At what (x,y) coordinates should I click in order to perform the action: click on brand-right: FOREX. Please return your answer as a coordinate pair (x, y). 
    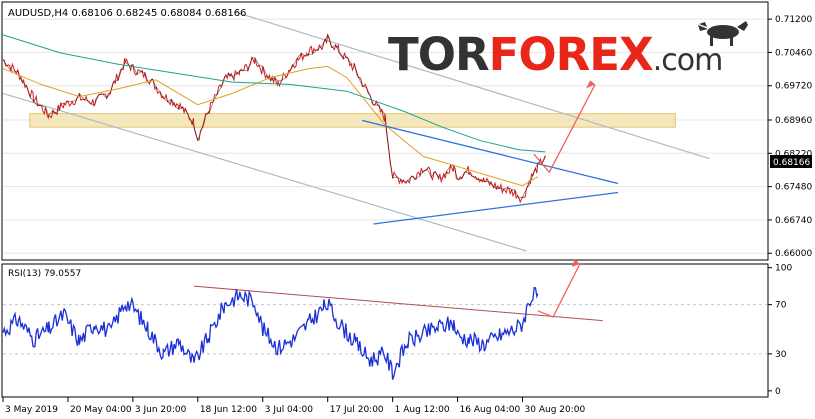
    Looking at the image, I should click on (571, 54).